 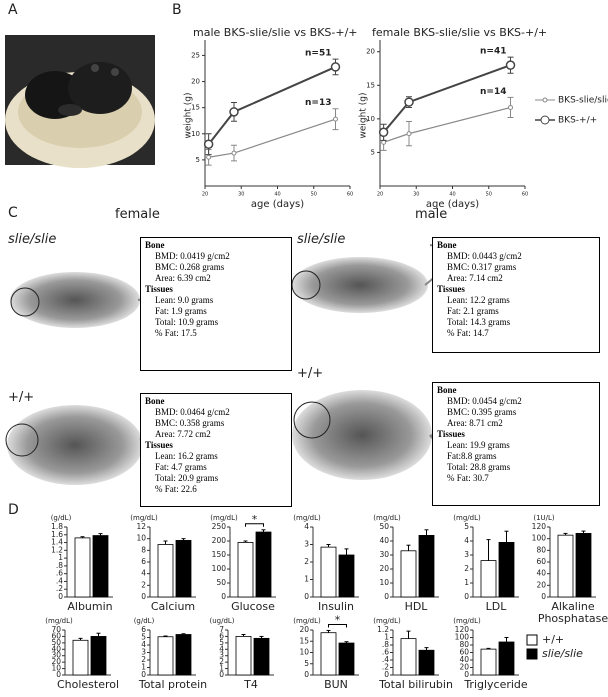 I want to click on y-tick-label: .8, so click(x=59, y=565).